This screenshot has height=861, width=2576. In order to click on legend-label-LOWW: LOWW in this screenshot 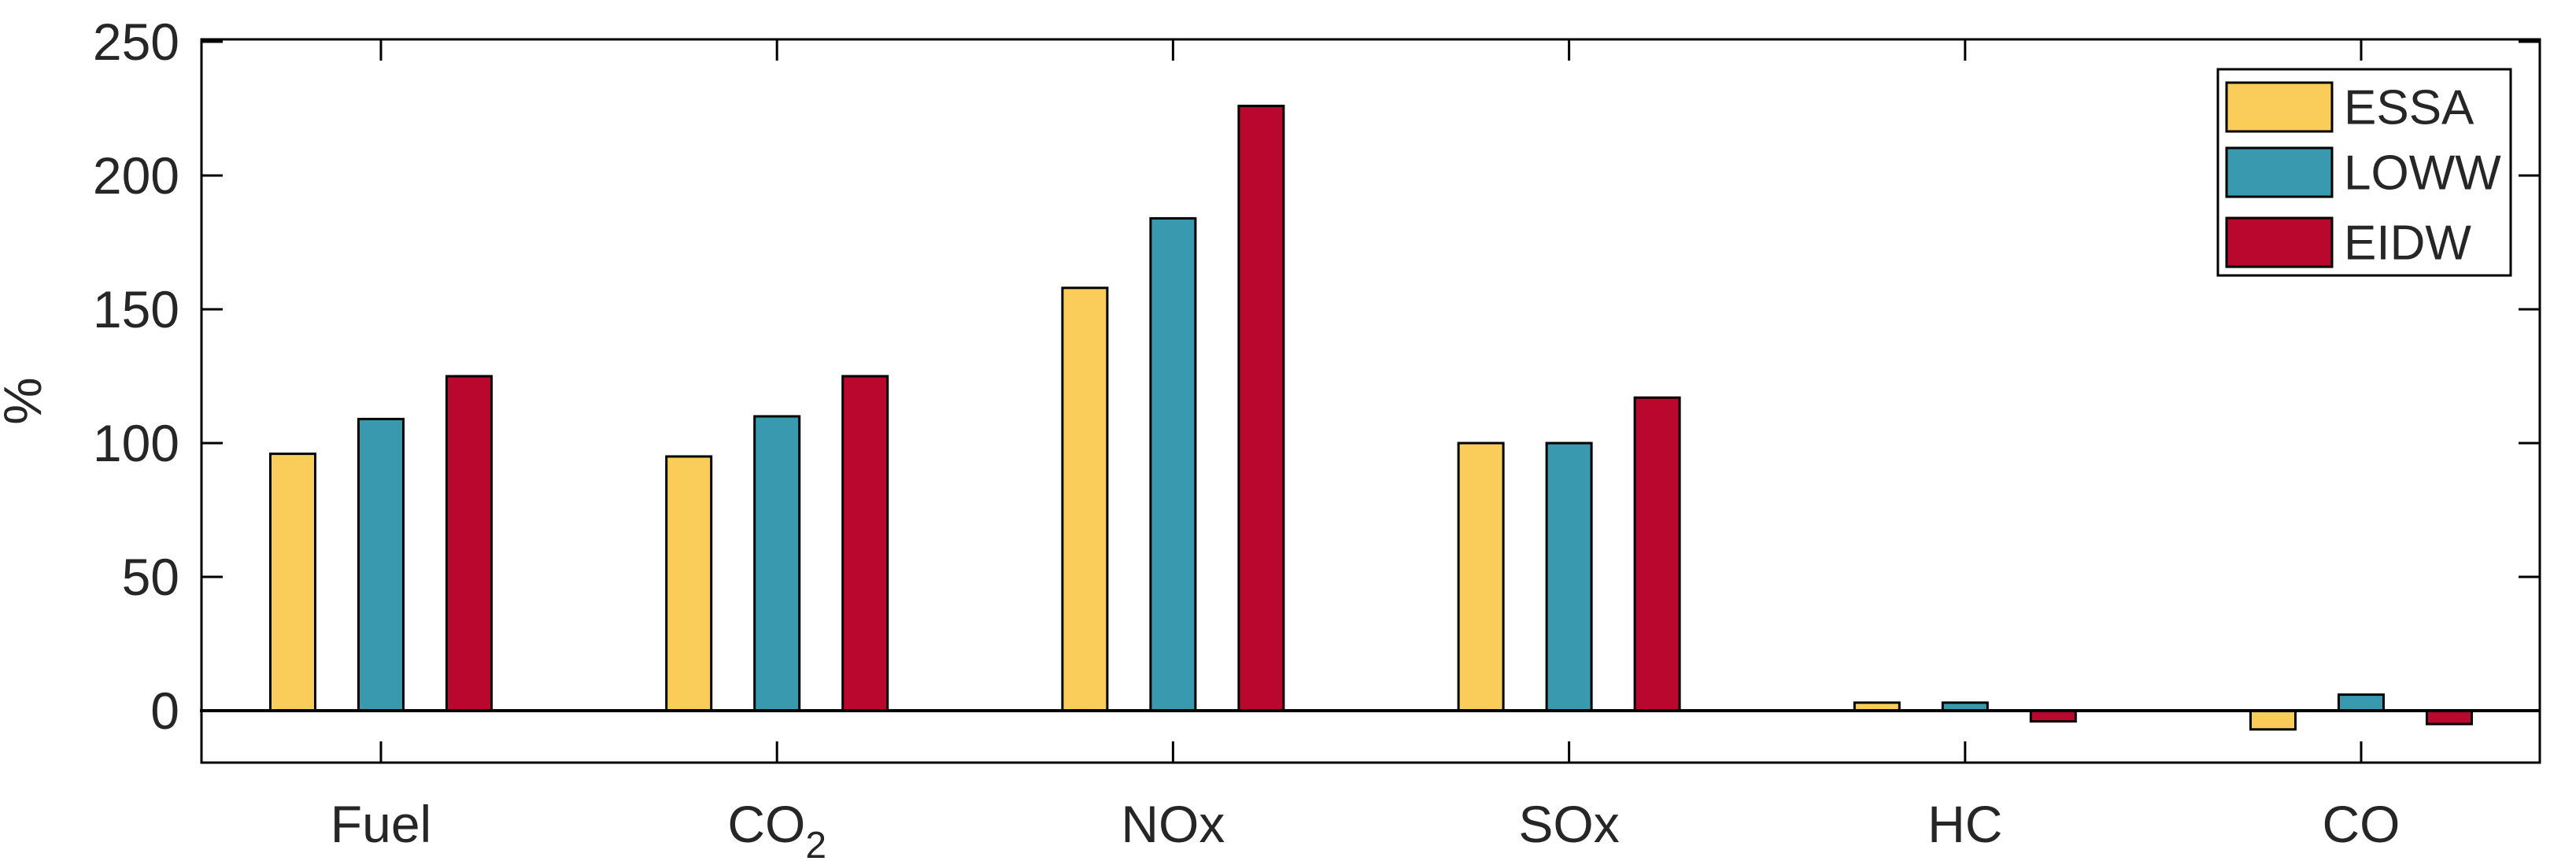, I will do `click(2422, 173)`.